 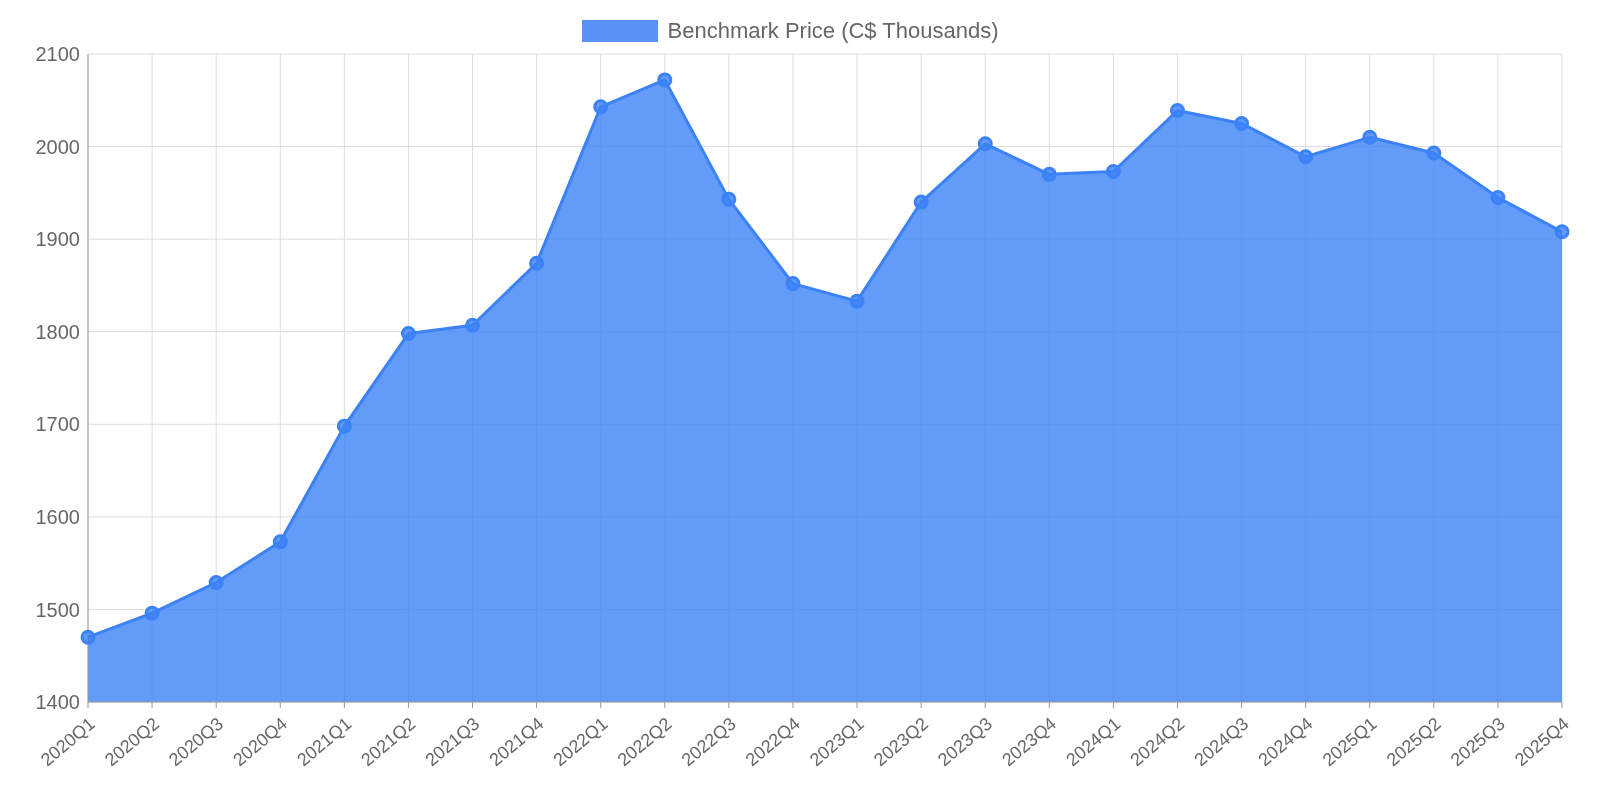 What do you see at coordinates (57, 146) in the screenshot?
I see `y-tick-label: 2000` at bounding box center [57, 146].